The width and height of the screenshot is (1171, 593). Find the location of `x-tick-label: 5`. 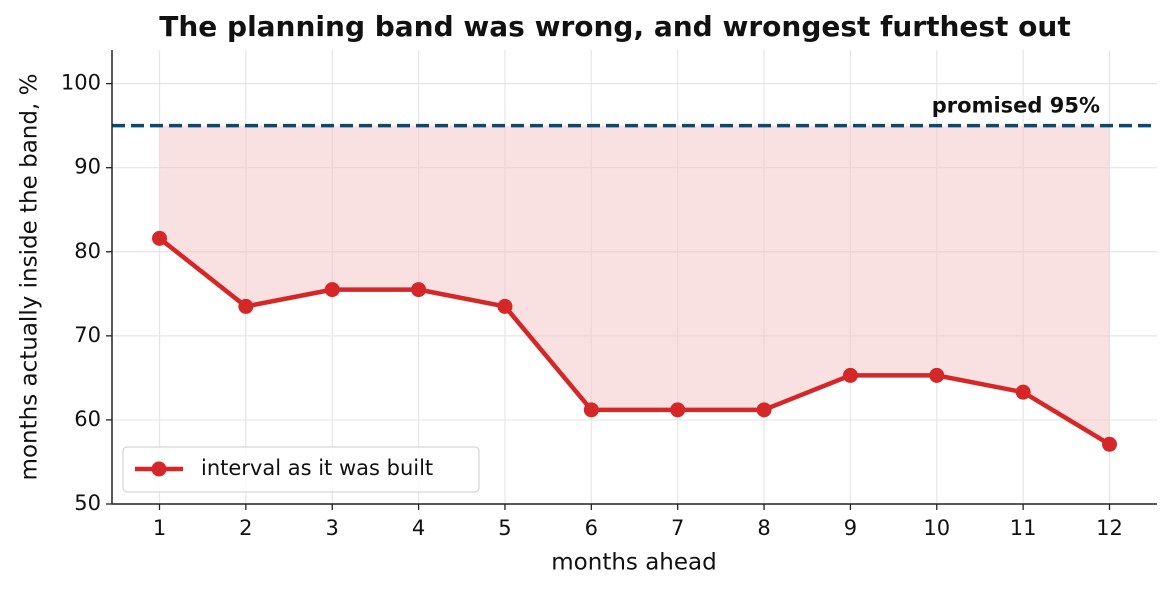

x-tick-label: 5 is located at coordinates (504, 528).